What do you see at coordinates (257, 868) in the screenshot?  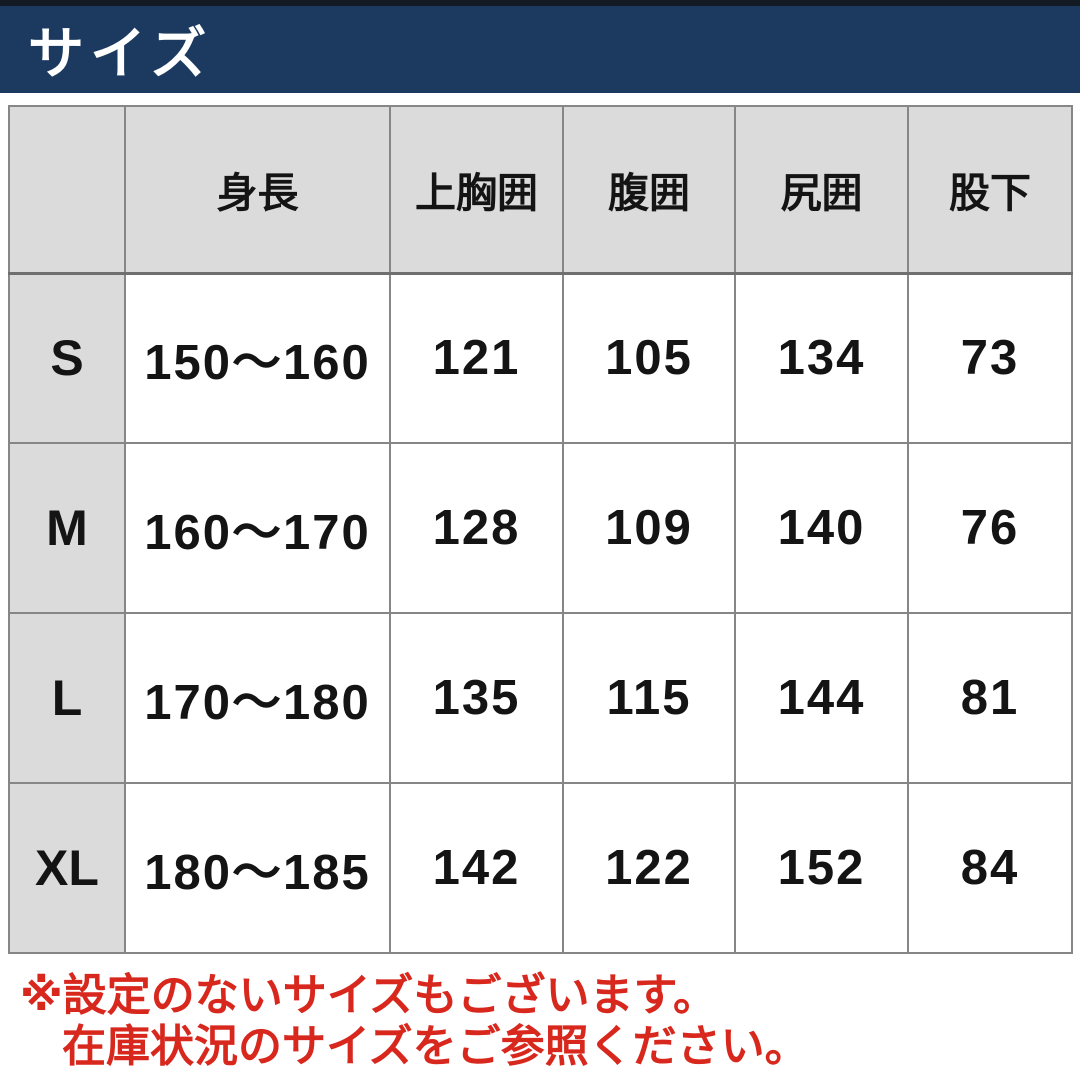 I see `cell-xl-height: 180〜185` at bounding box center [257, 868].